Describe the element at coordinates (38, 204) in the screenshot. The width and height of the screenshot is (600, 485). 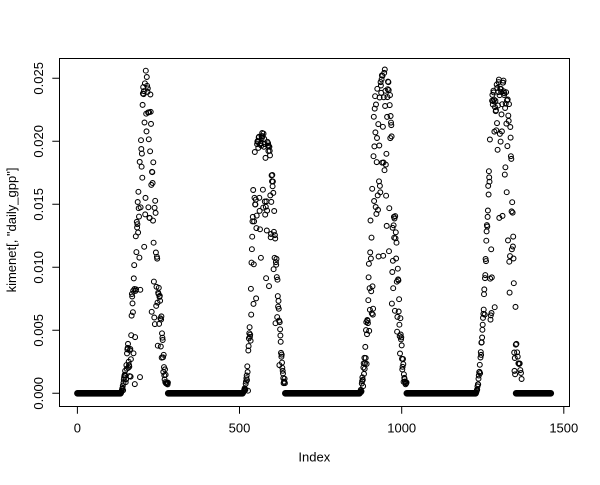
I see `svg-text: 0.015` at that location.